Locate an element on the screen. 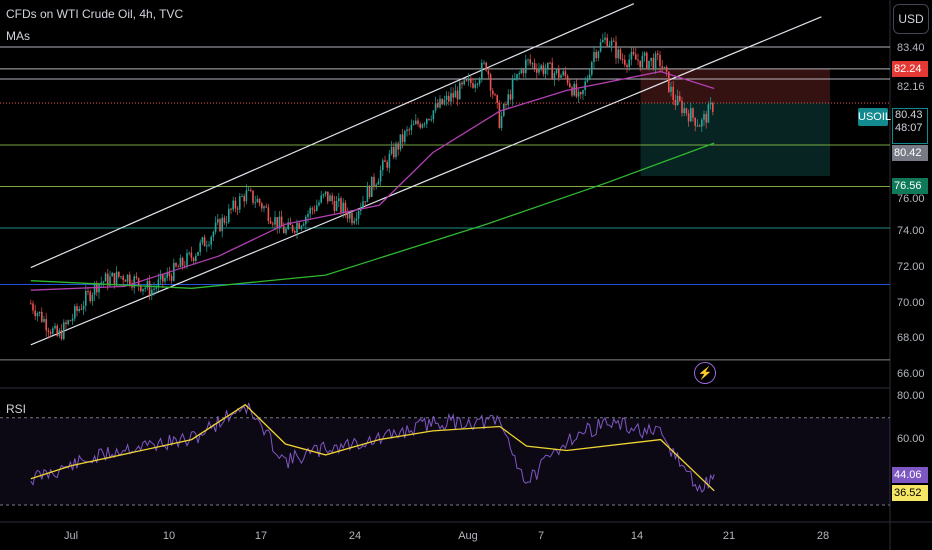  time-tick: 28 is located at coordinates (823, 536).